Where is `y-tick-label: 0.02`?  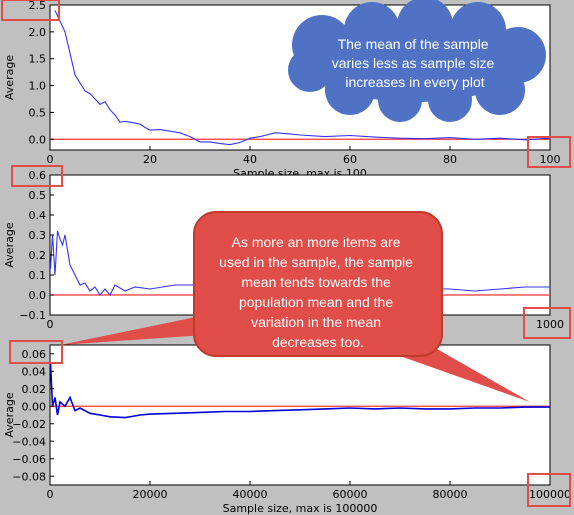 y-tick-label: 0.02 is located at coordinates (34, 389).